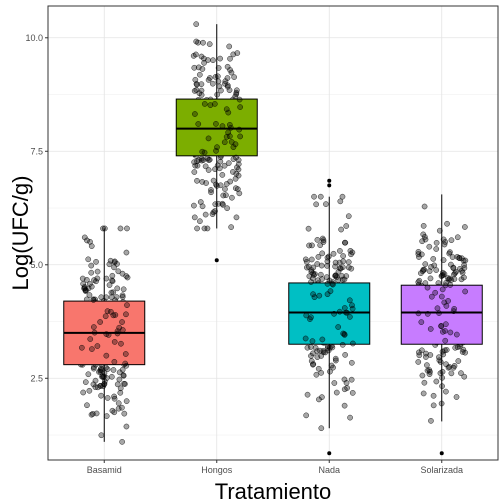  Describe the element at coordinates (36, 208) in the screenshot. I see `y-axis: 2.5 5.0 7.5 10.0` at that location.